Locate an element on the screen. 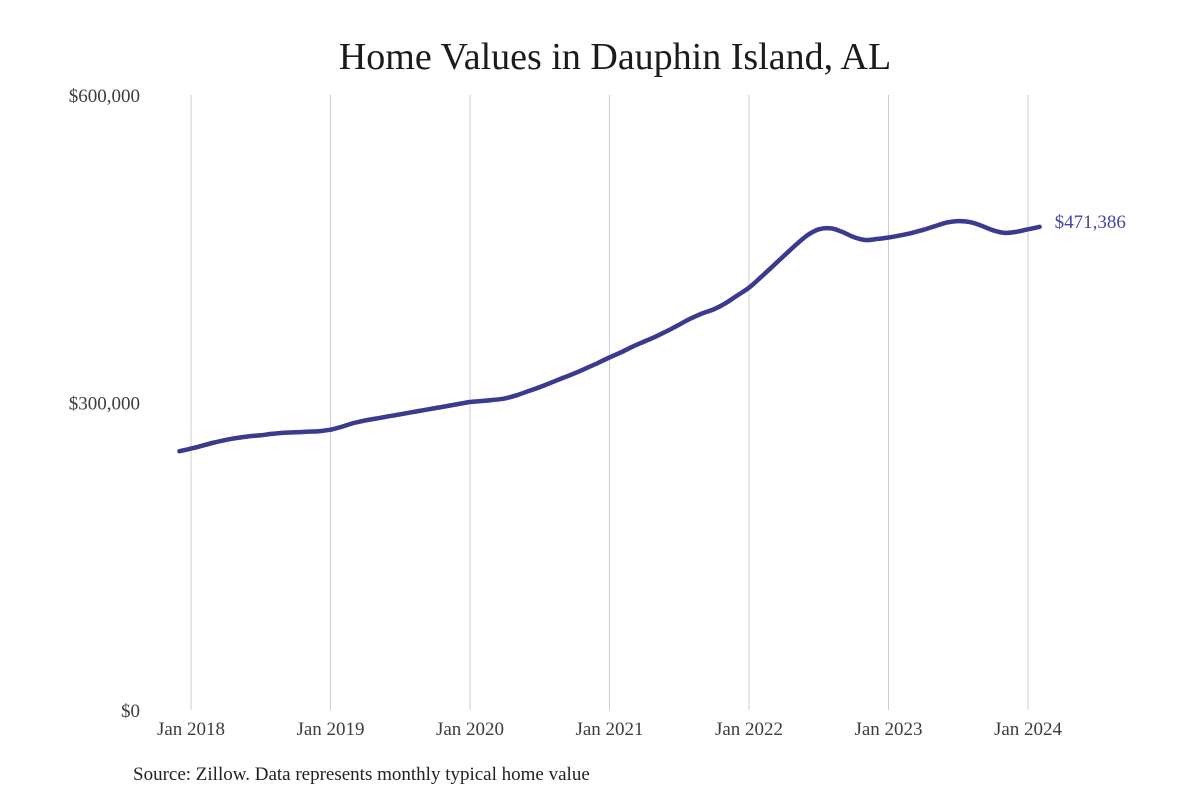 The image size is (1200, 800). x-axis-tick-label: Jan 2018 is located at coordinates (191, 729).